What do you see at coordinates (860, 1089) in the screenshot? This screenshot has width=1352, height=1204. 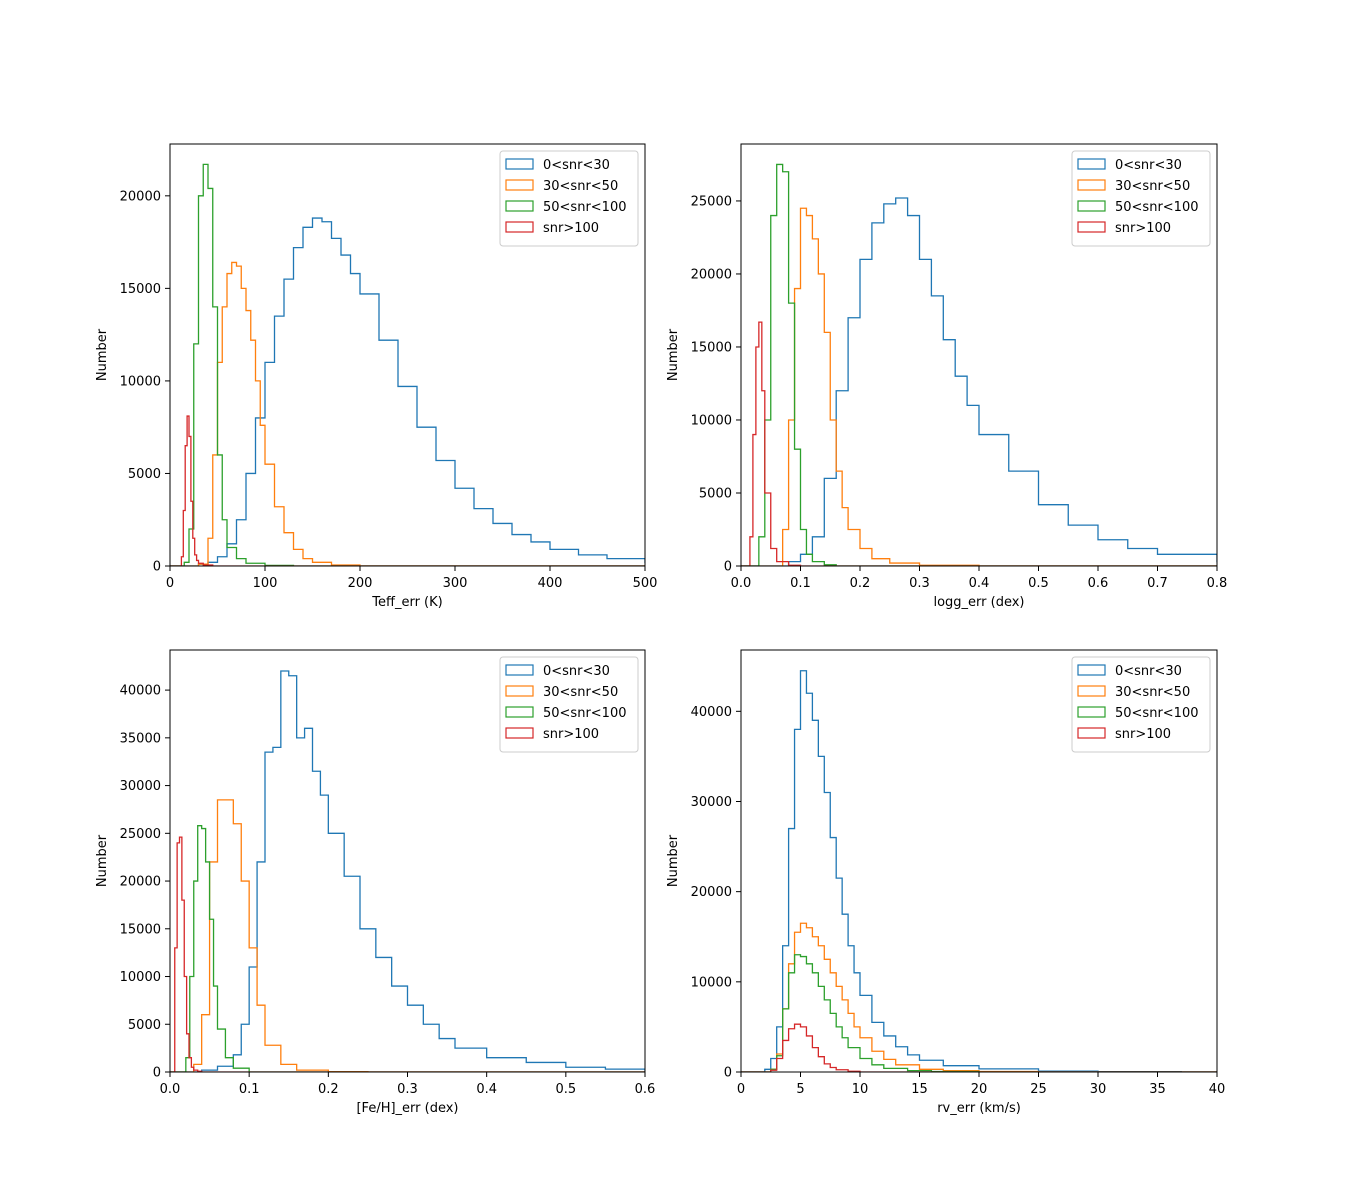 I see `x-tick-label: 10` at bounding box center [860, 1089].